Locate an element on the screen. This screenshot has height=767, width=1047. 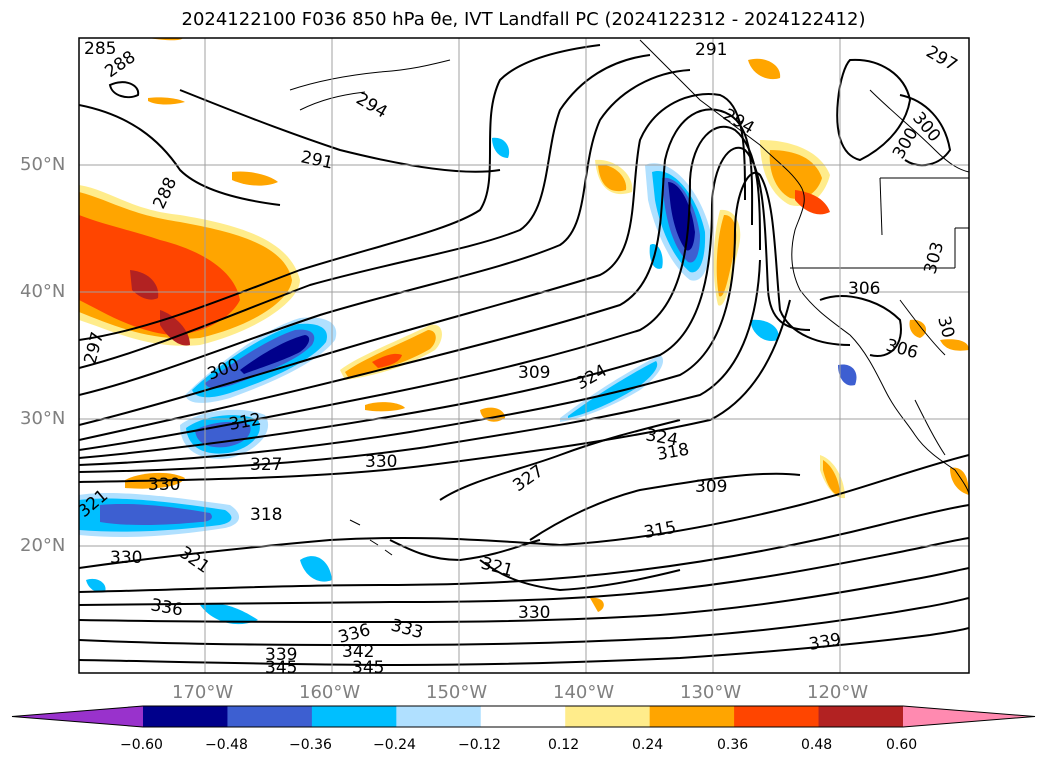
colorbar-tick: 0.48 is located at coordinates (817, 745).